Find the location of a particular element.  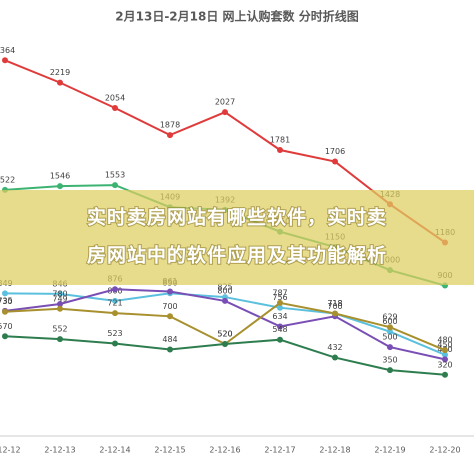

x-tick-label: 2-12-14 is located at coordinates (114, 450).